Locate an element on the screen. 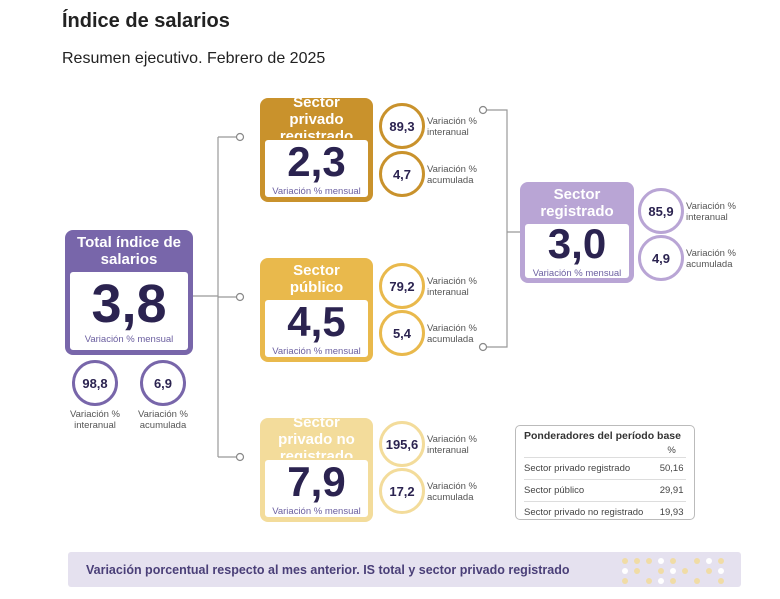 The height and width of the screenshot is (599, 780). stat-circle: 17,2 is located at coordinates (402, 491).